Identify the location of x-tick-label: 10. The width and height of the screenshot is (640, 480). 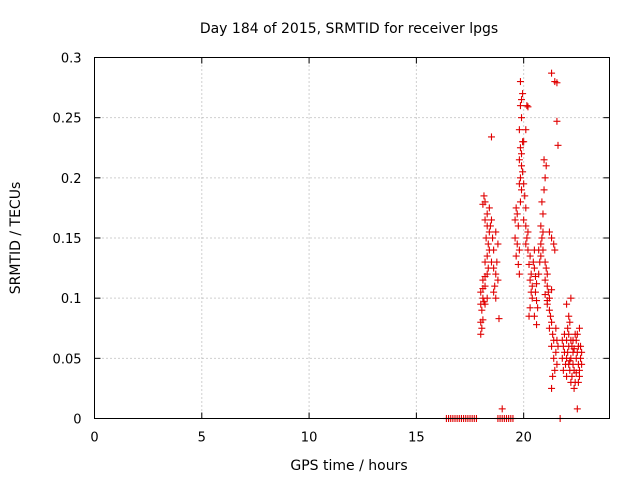
(309, 438).